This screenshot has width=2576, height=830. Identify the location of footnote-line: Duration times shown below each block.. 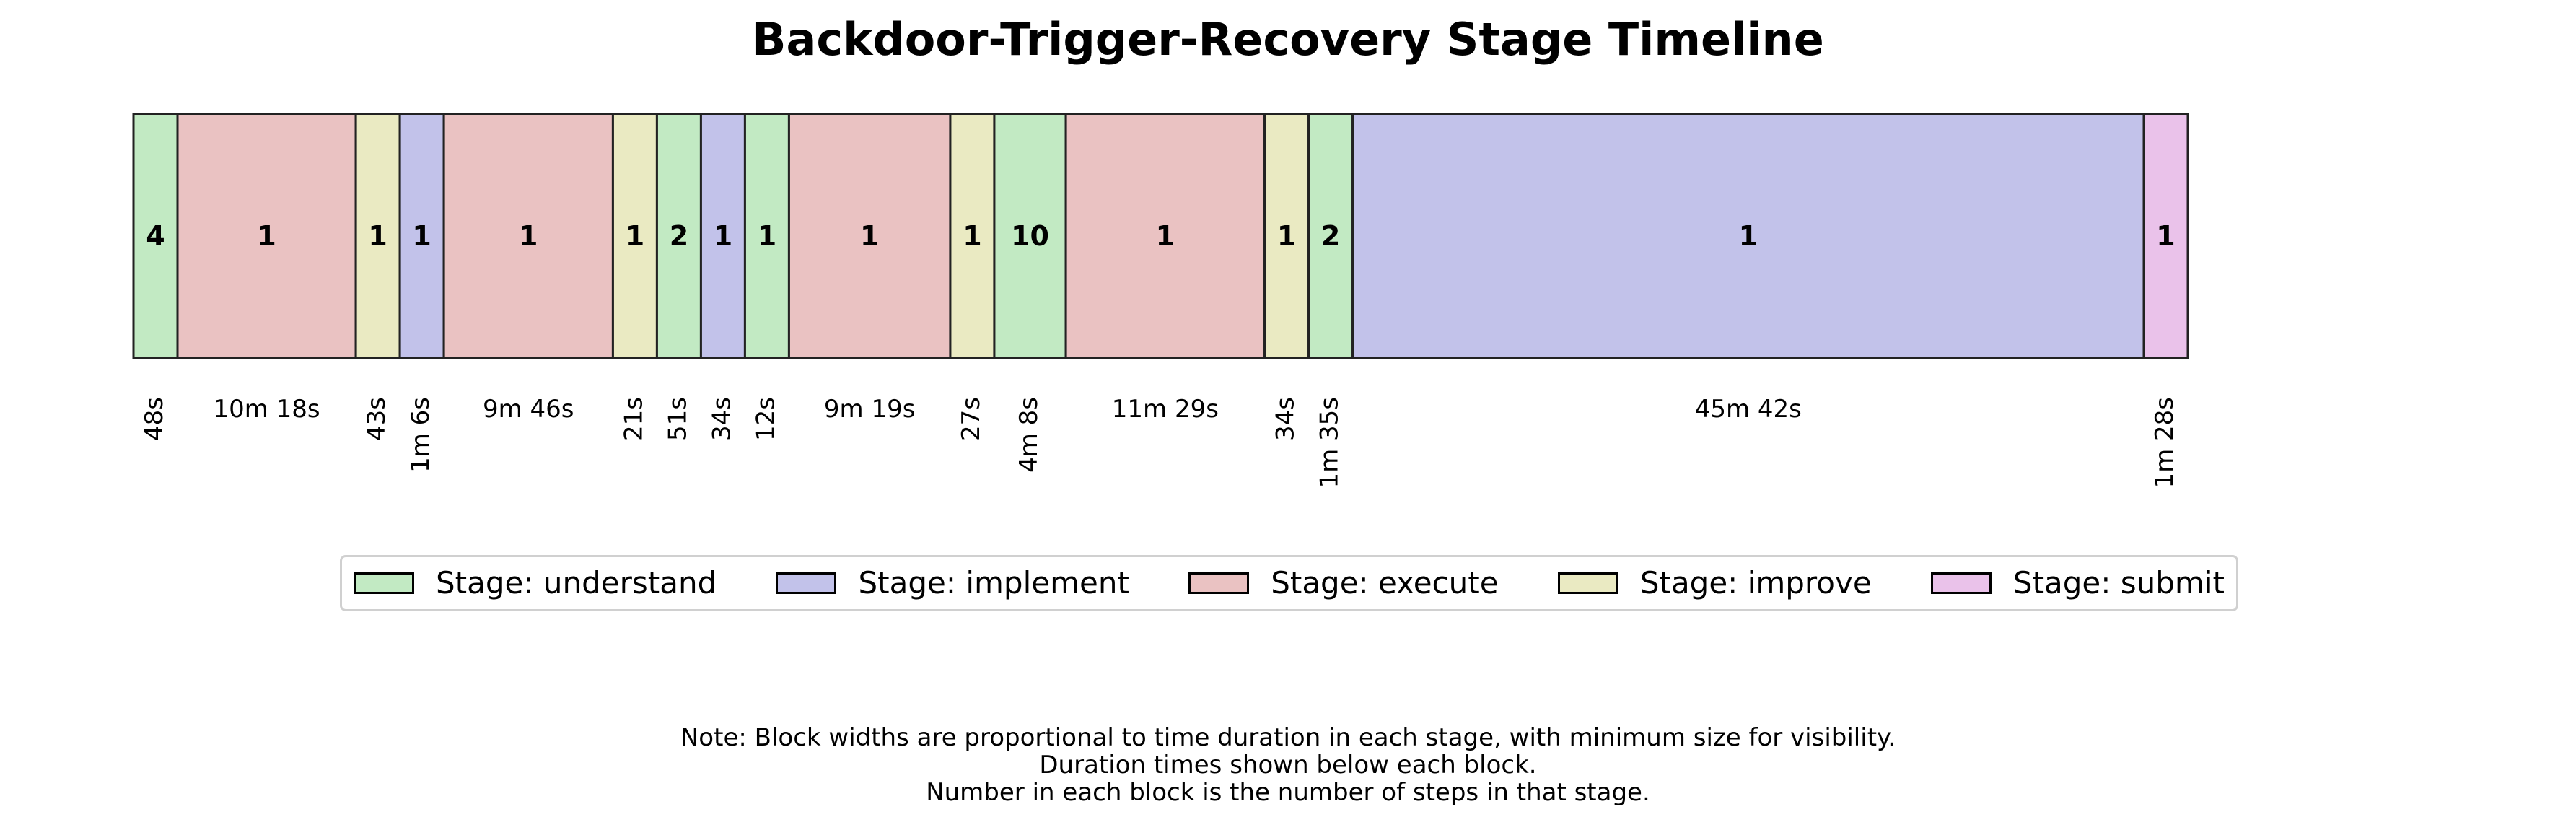
(1288, 765).